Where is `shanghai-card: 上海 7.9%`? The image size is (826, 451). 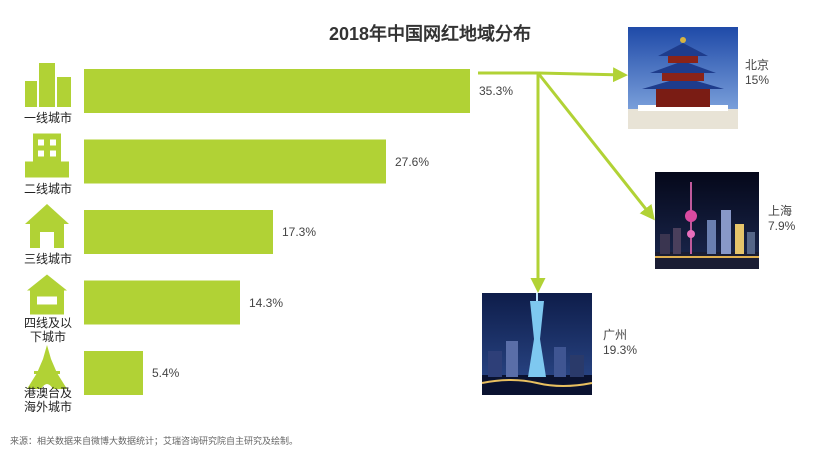 shanghai-card: 上海 7.9% is located at coordinates (781, 219).